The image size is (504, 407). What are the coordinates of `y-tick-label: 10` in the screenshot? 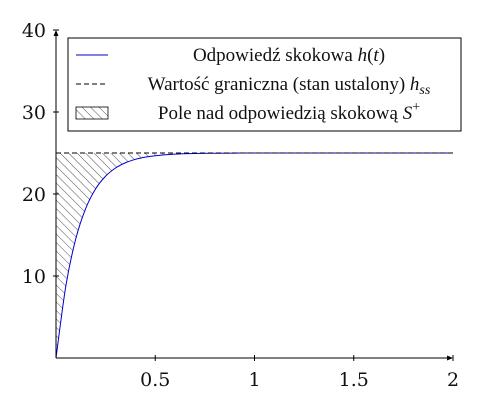 It's located at (34, 277).